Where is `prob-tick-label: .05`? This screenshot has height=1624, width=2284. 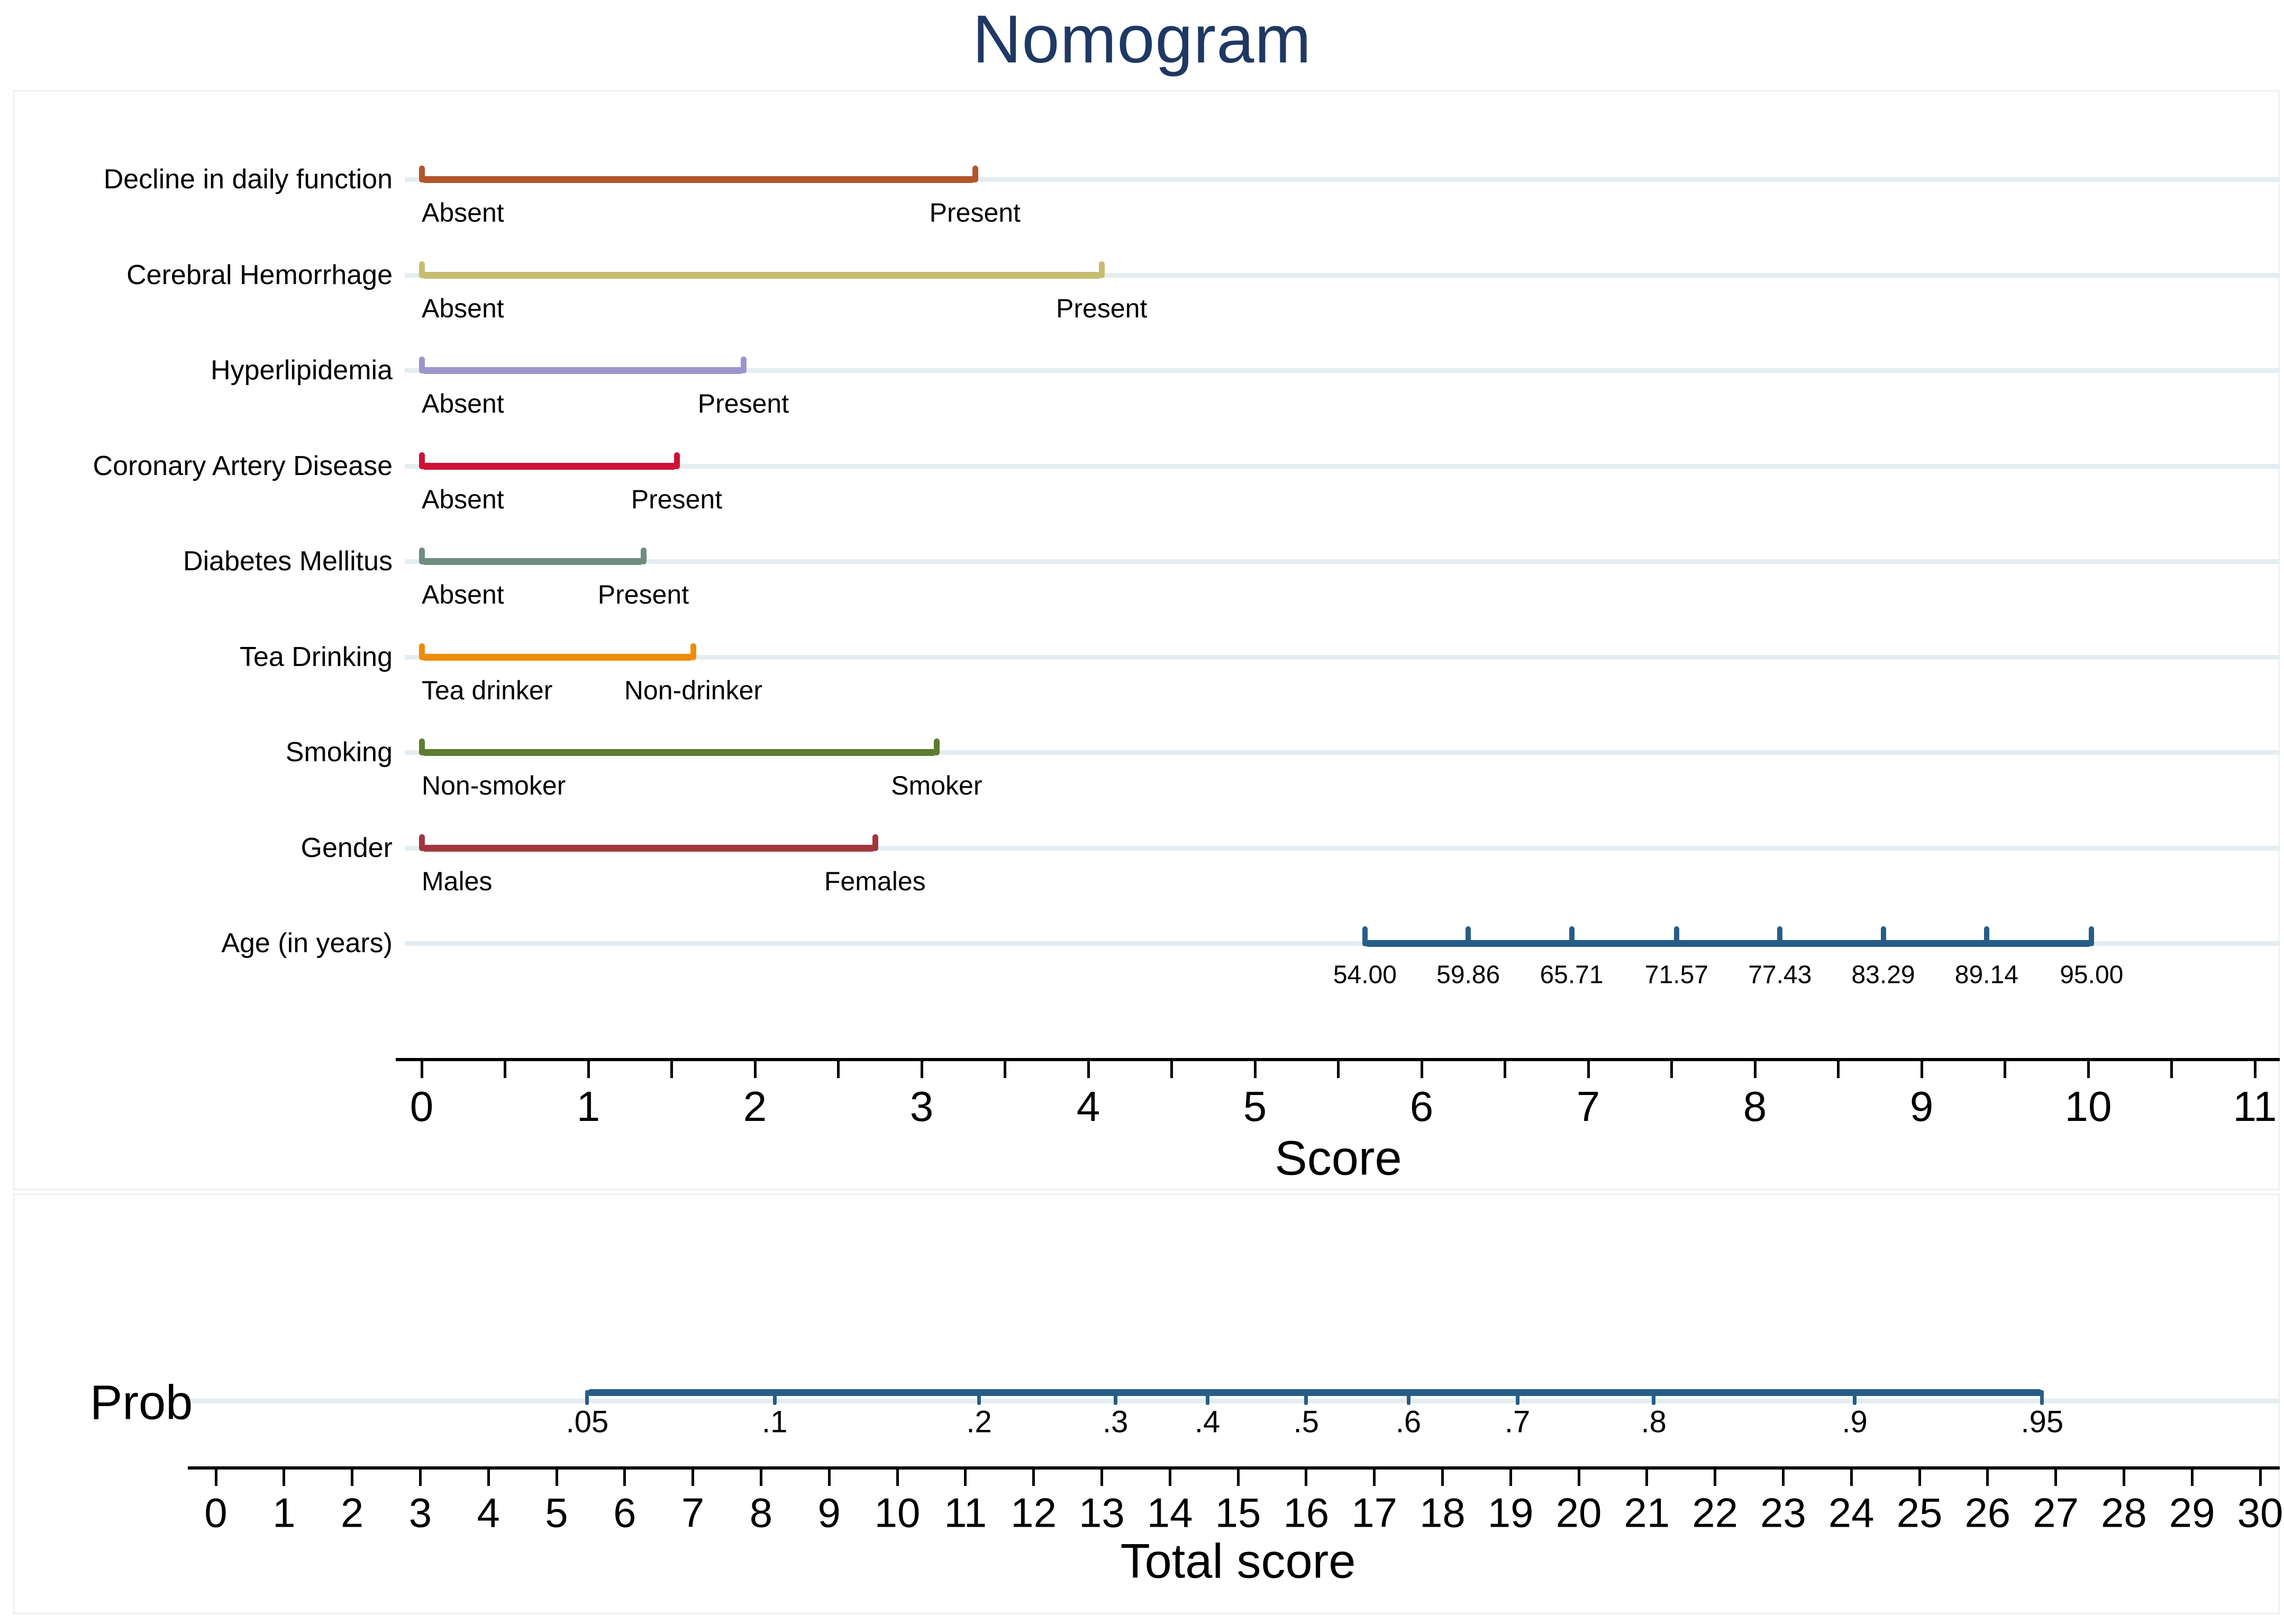
prob-tick-label: .05 is located at coordinates (587, 1421).